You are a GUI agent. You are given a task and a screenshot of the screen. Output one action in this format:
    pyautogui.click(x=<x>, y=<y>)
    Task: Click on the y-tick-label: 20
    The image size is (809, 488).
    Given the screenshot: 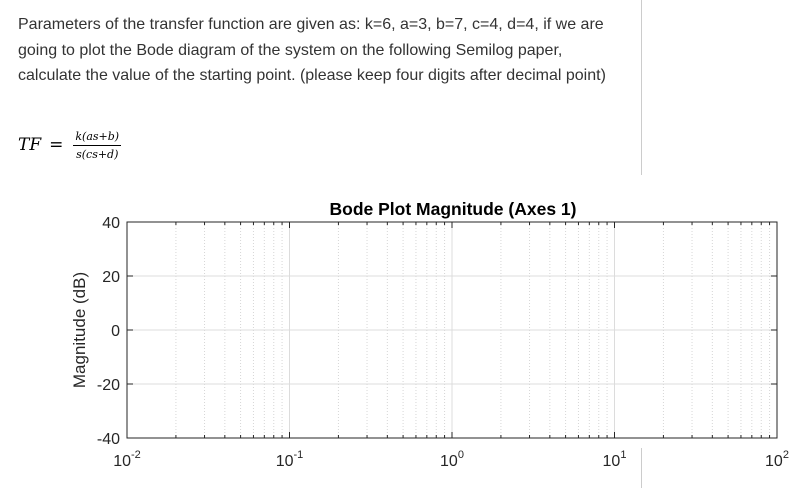 What is the action you would take?
    pyautogui.click(x=111, y=277)
    